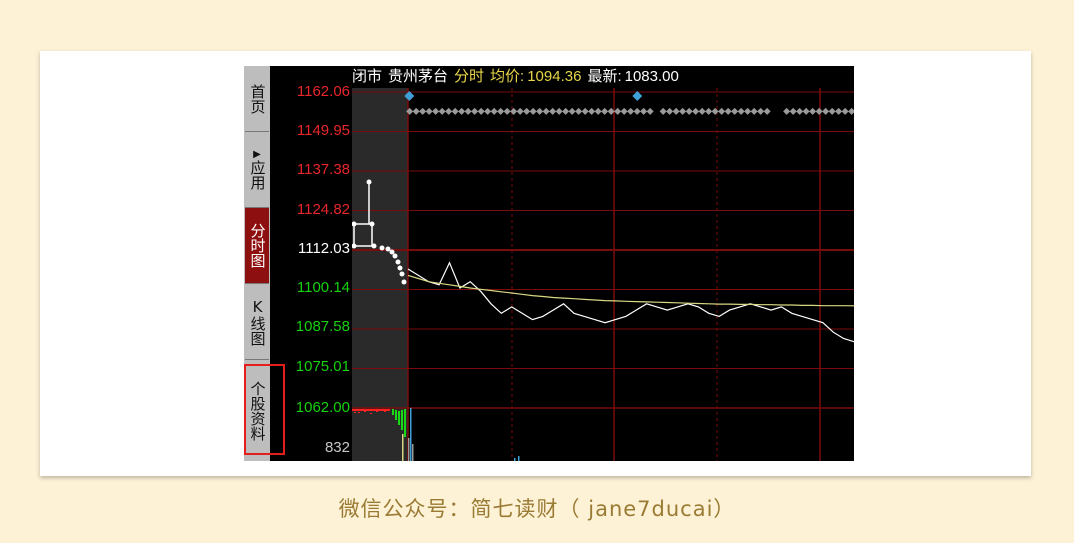 This screenshot has height=543, width=1074. What do you see at coordinates (324, 248) in the screenshot?
I see `price-tick: 1112.03` at bounding box center [324, 248].